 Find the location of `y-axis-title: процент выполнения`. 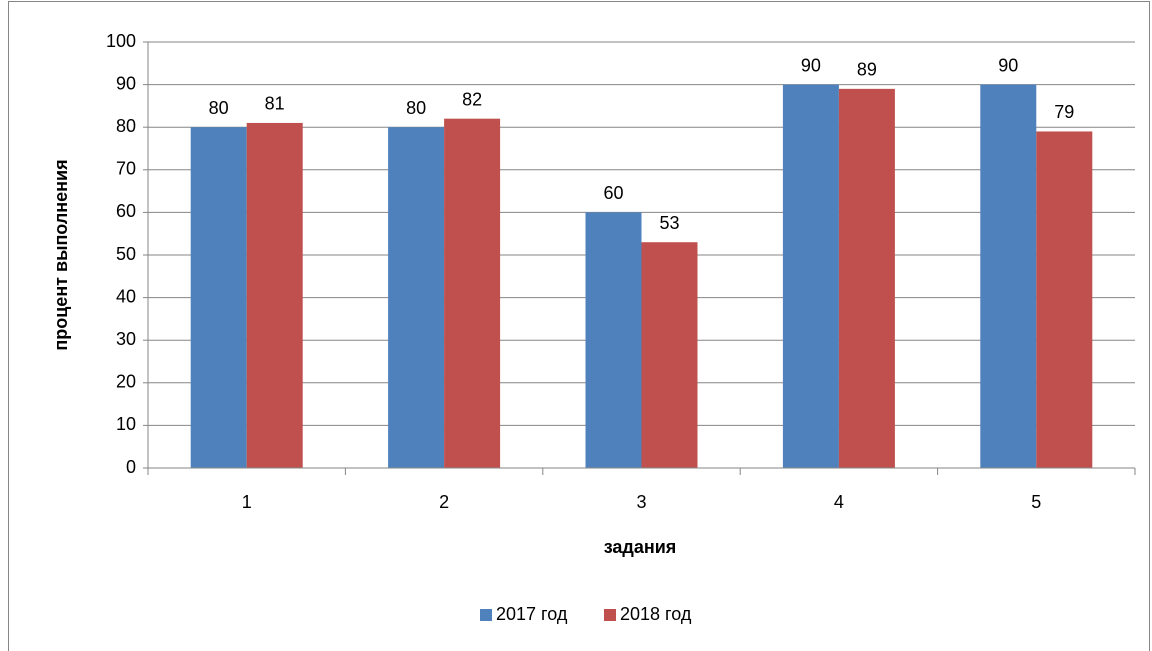

y-axis-title: процент выполнения is located at coordinates (61, 254).